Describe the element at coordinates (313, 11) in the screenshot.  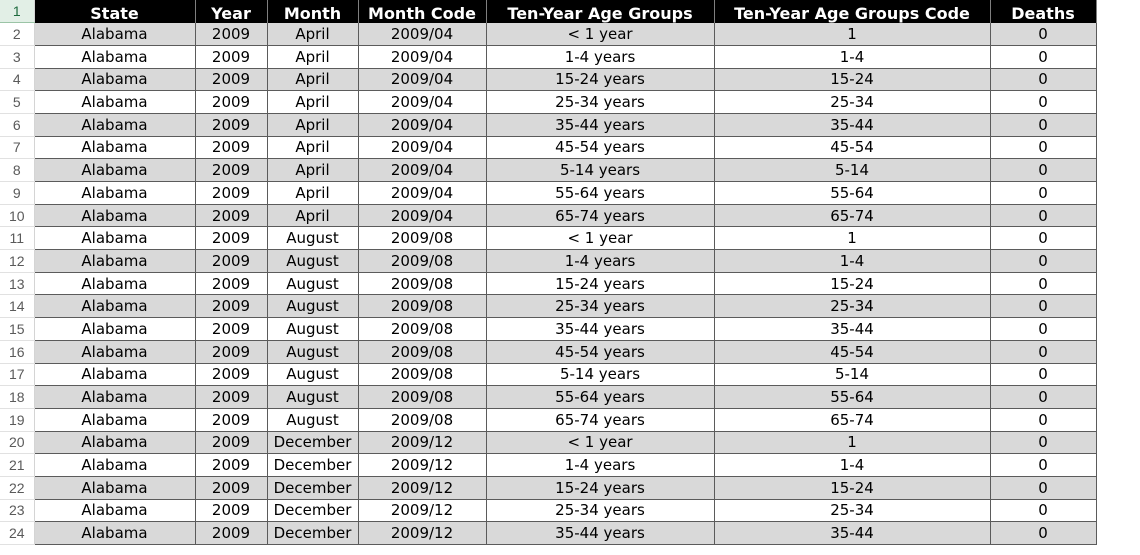
I see `column-header-month: Month` at that location.